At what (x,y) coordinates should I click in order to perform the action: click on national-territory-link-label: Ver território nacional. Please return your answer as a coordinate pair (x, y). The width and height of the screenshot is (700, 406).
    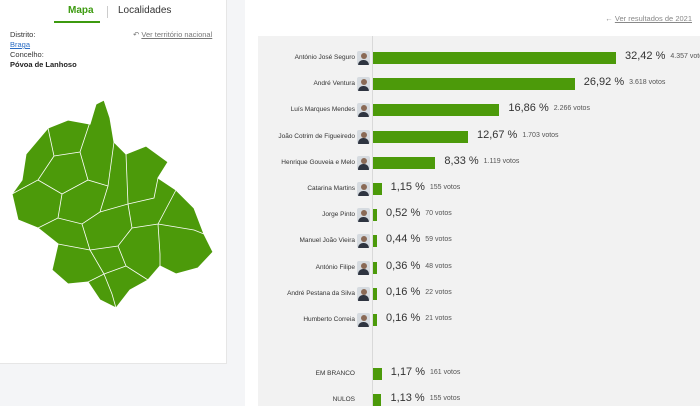
    Looking at the image, I should click on (177, 34).